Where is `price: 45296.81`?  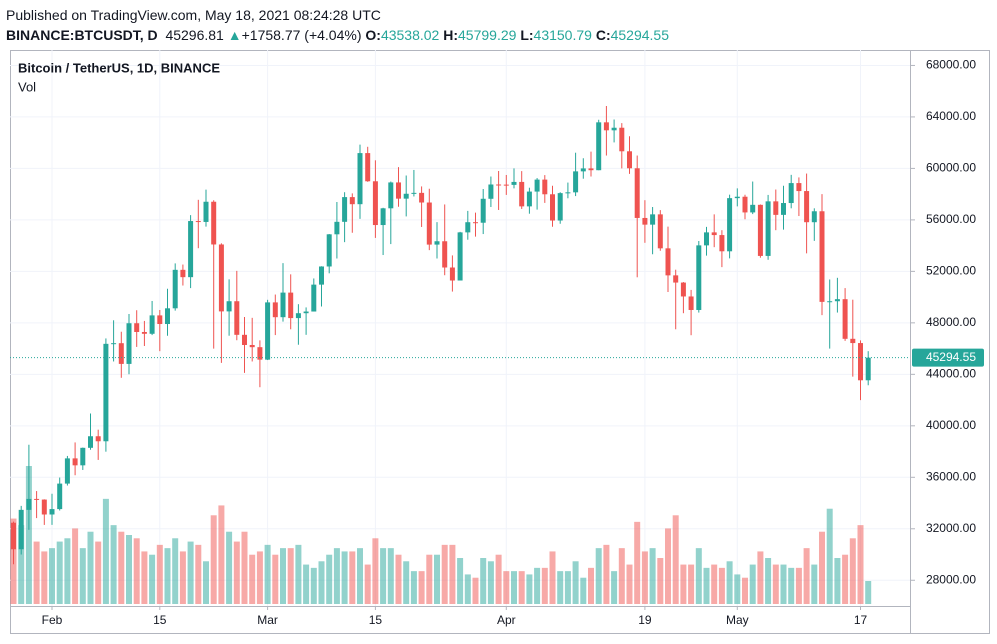 price: 45296.81 is located at coordinates (194, 35).